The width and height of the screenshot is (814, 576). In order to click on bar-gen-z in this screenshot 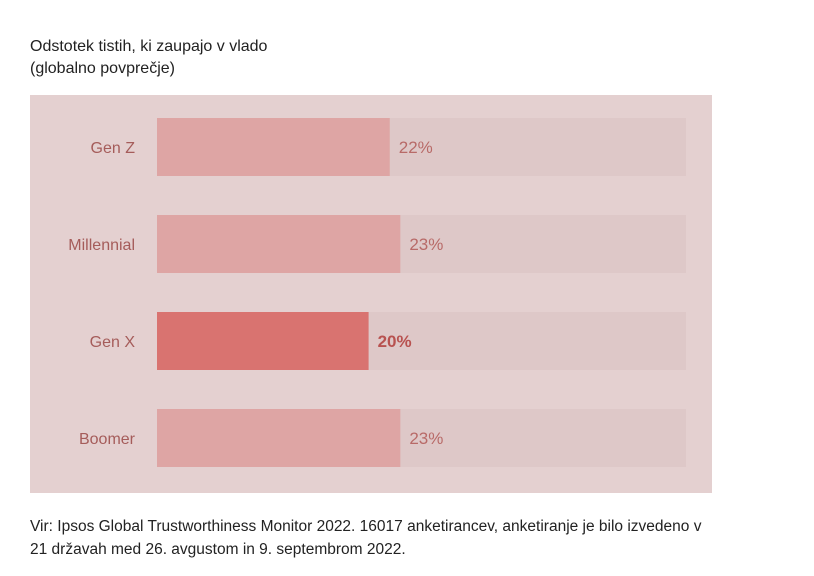, I will do `click(273, 147)`.